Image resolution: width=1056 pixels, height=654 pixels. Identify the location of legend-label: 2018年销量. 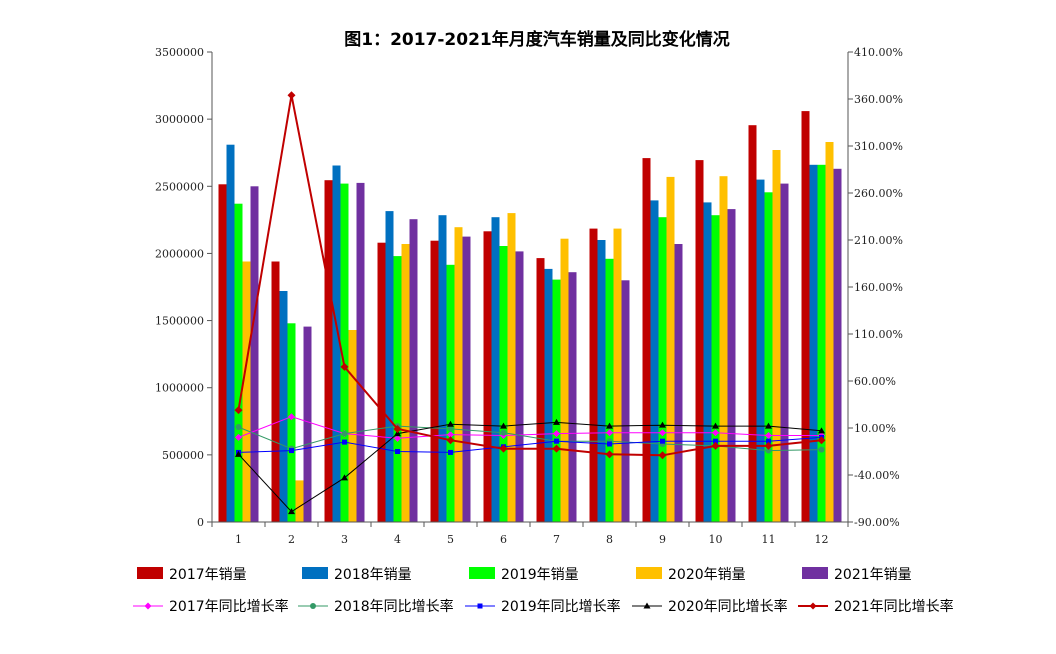
(373, 575).